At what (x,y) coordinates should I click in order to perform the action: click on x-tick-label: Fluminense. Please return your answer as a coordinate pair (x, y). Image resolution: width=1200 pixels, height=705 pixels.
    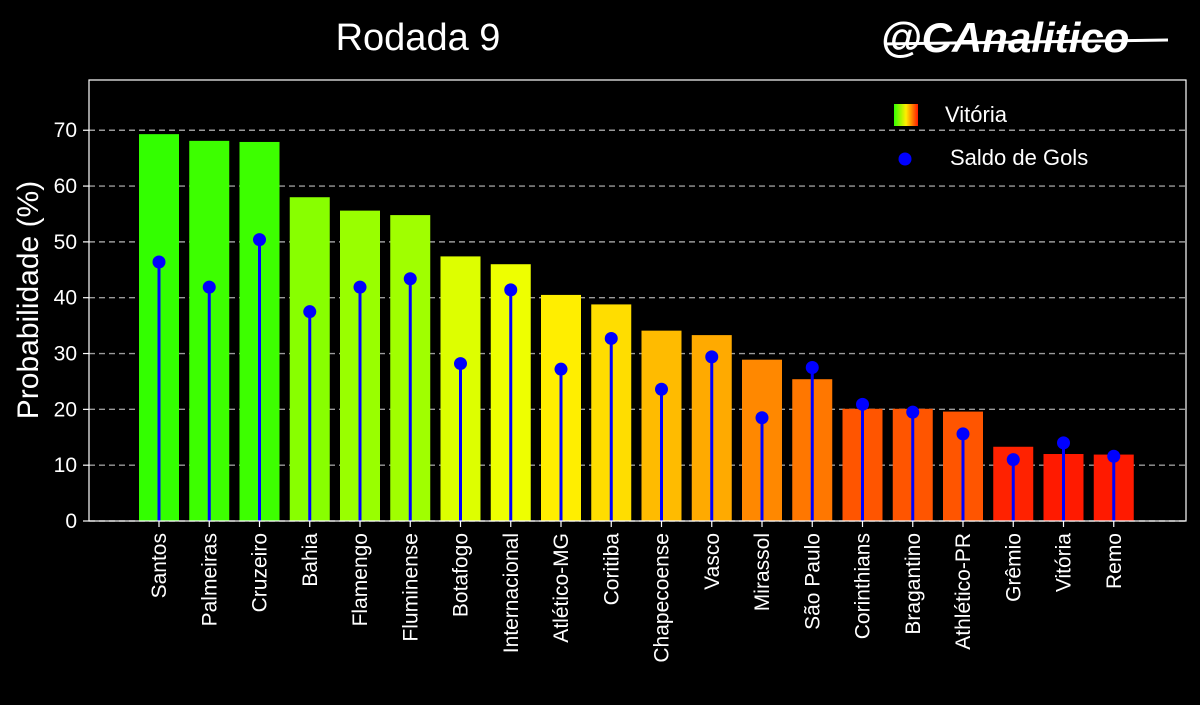
    Looking at the image, I should click on (410, 587).